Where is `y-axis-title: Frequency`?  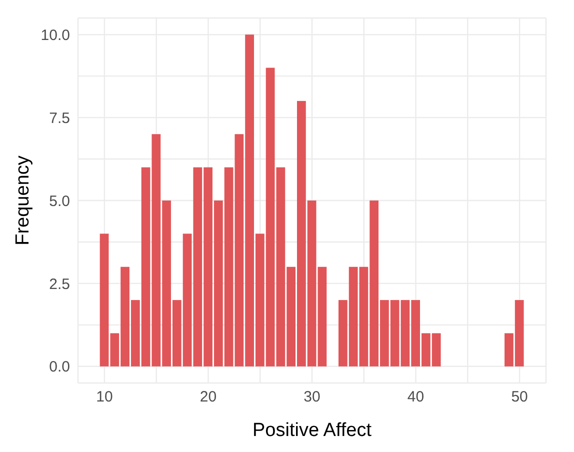 y-axis-title: Frequency is located at coordinates (23, 200).